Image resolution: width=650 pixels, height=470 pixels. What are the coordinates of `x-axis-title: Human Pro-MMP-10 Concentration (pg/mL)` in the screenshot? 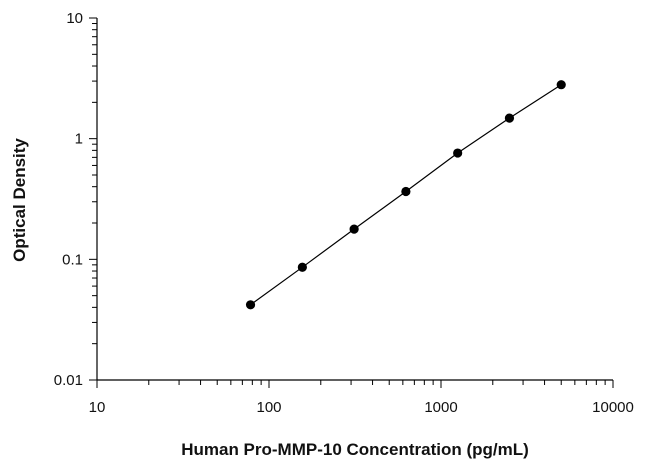 It's located at (355, 449).